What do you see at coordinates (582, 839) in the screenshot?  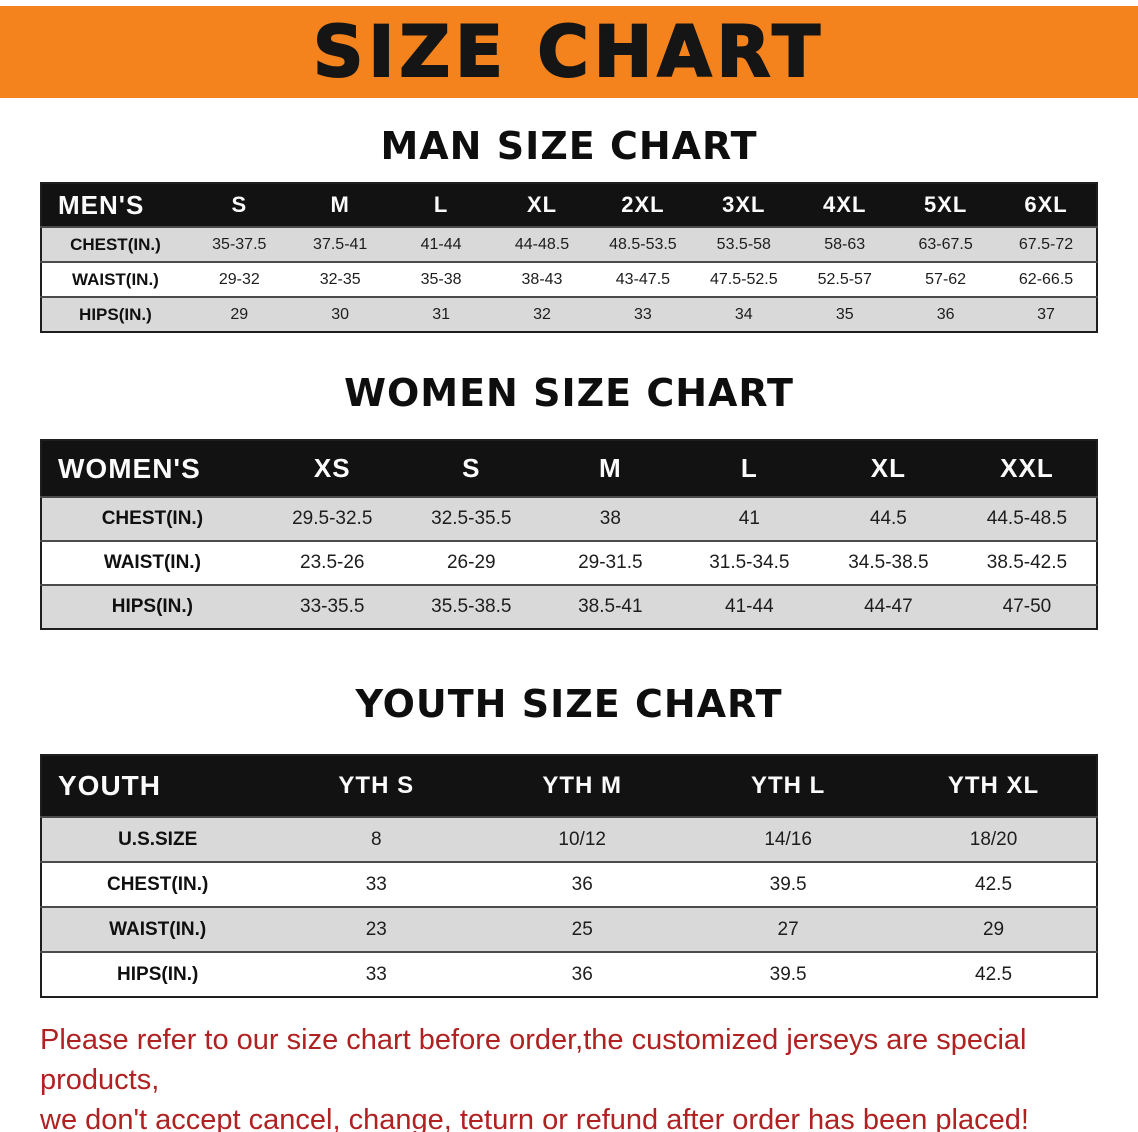 I see `measurement-value-cell: 10/12` at bounding box center [582, 839].